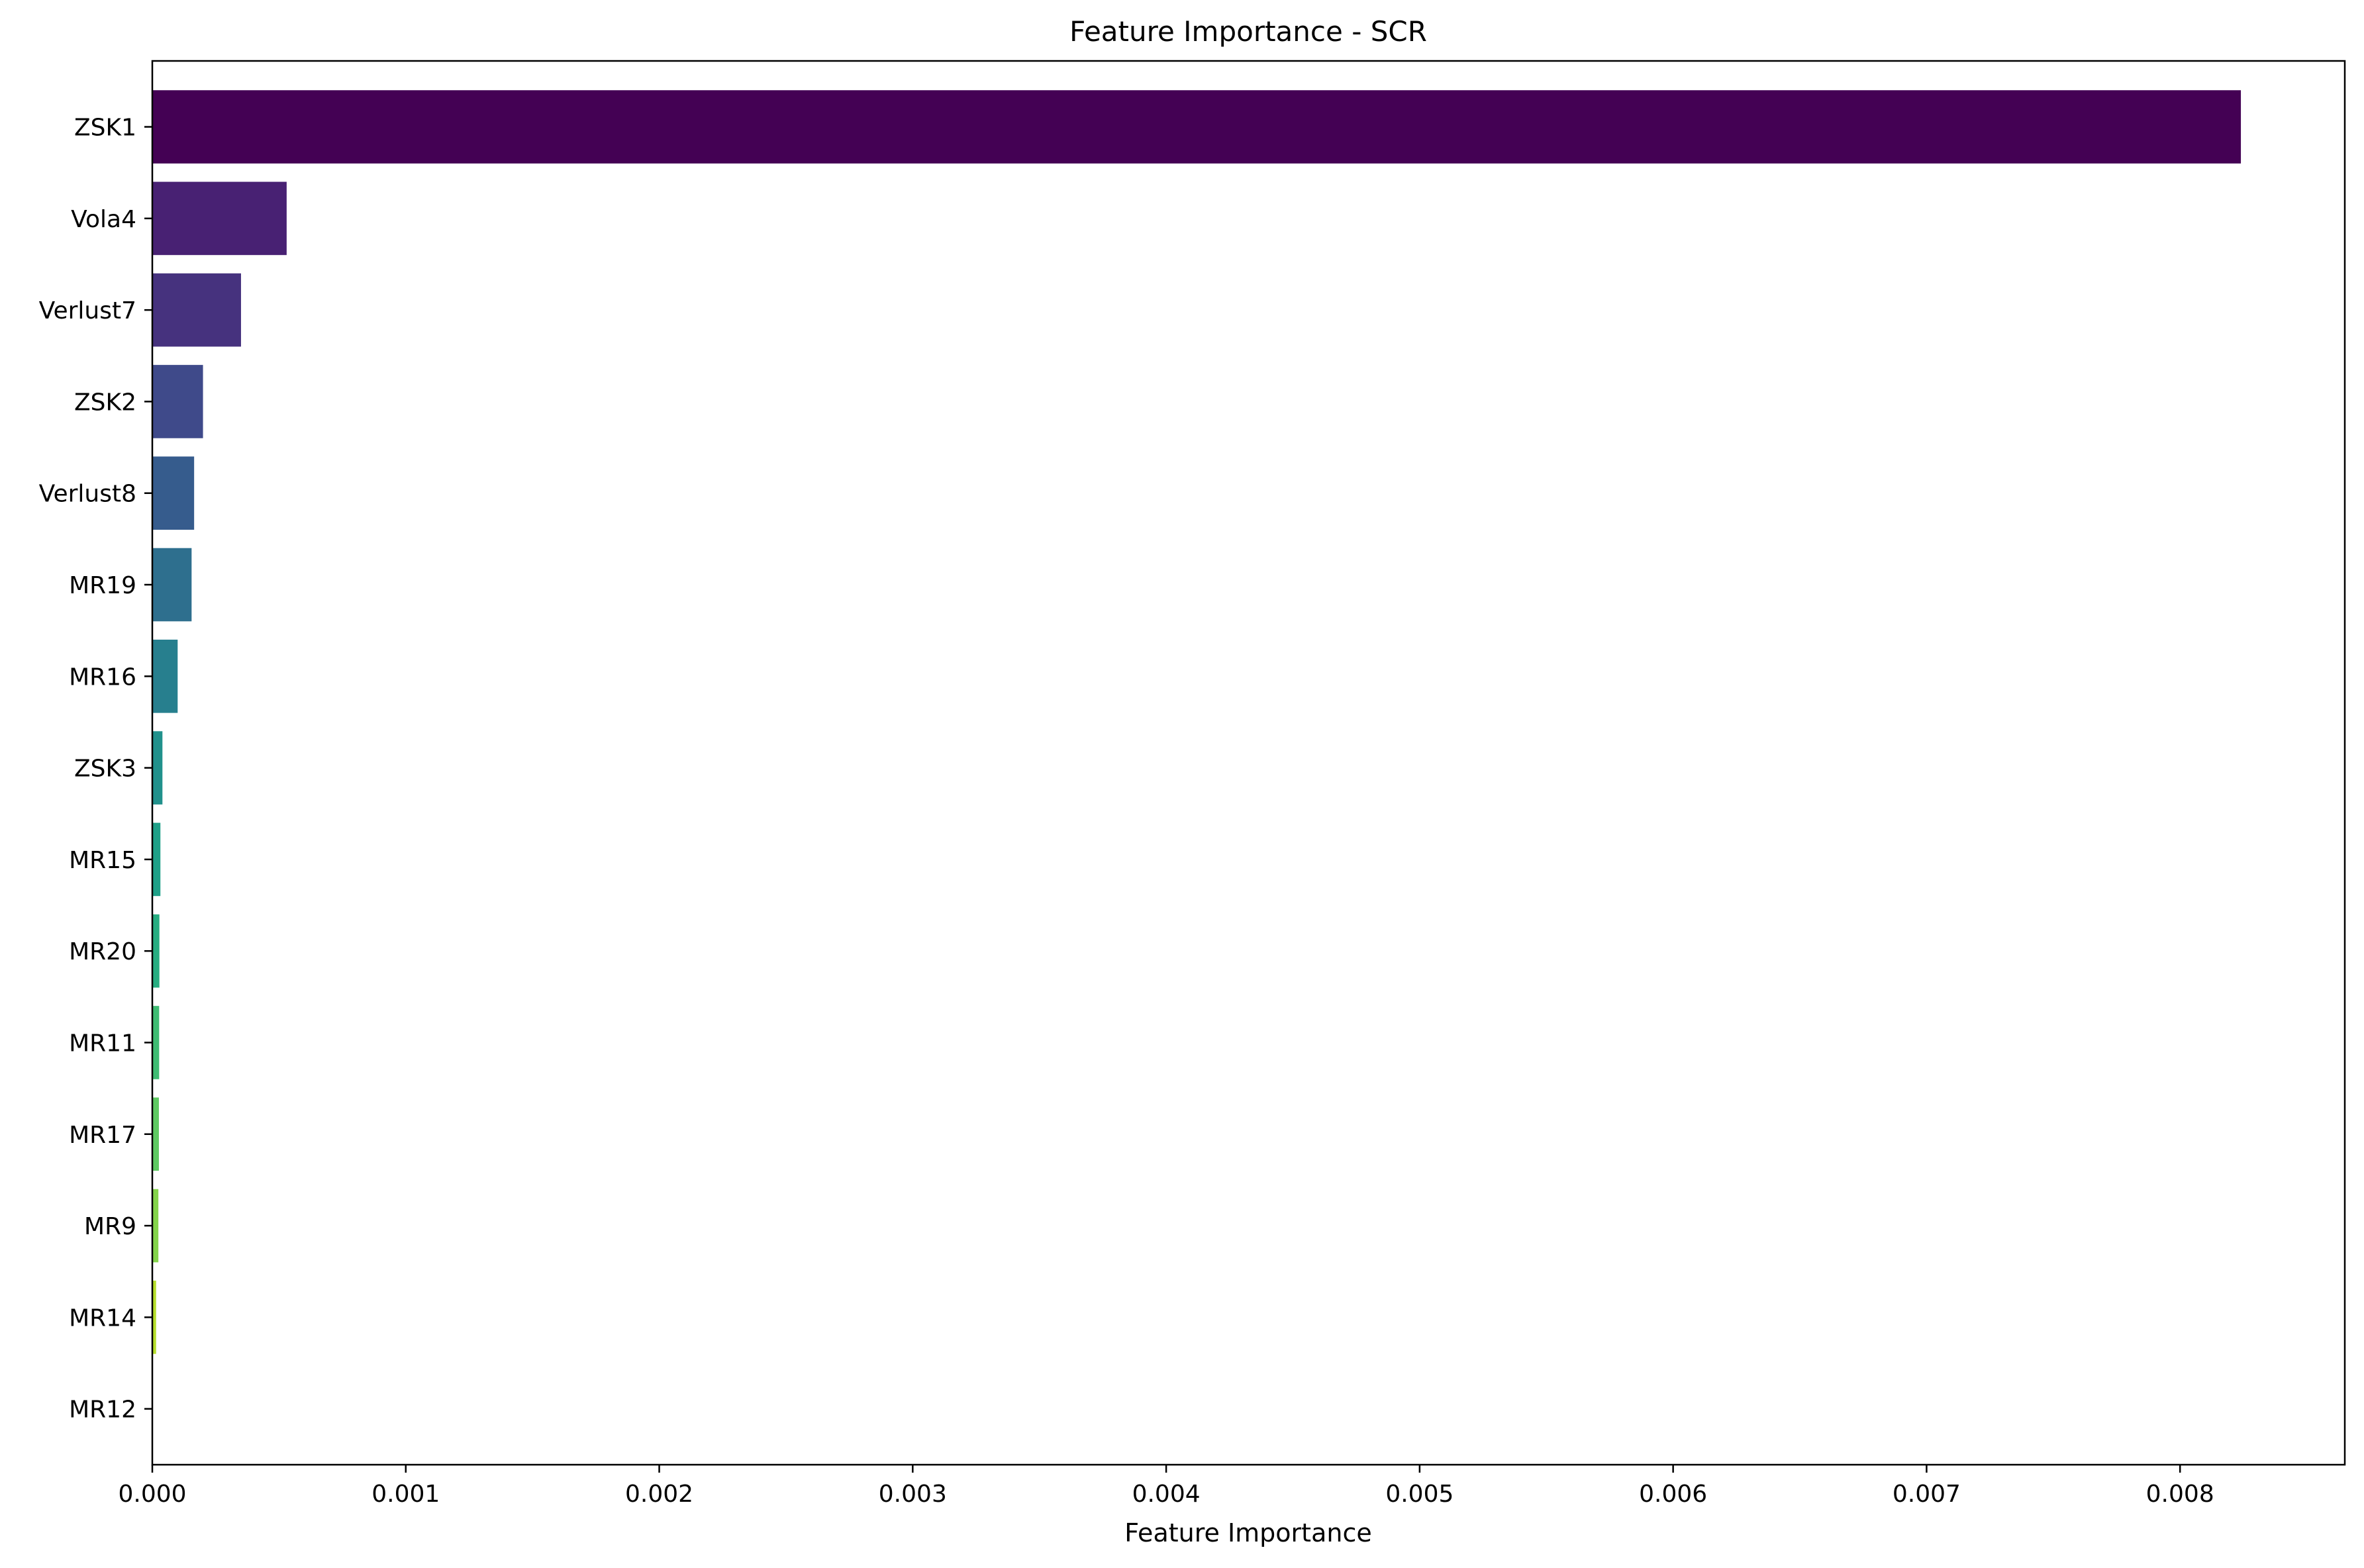 This screenshot has height=1568, width=2364. Describe the element at coordinates (1247, 1532) in the screenshot. I see `x-axis-label: Feature Importance` at that location.